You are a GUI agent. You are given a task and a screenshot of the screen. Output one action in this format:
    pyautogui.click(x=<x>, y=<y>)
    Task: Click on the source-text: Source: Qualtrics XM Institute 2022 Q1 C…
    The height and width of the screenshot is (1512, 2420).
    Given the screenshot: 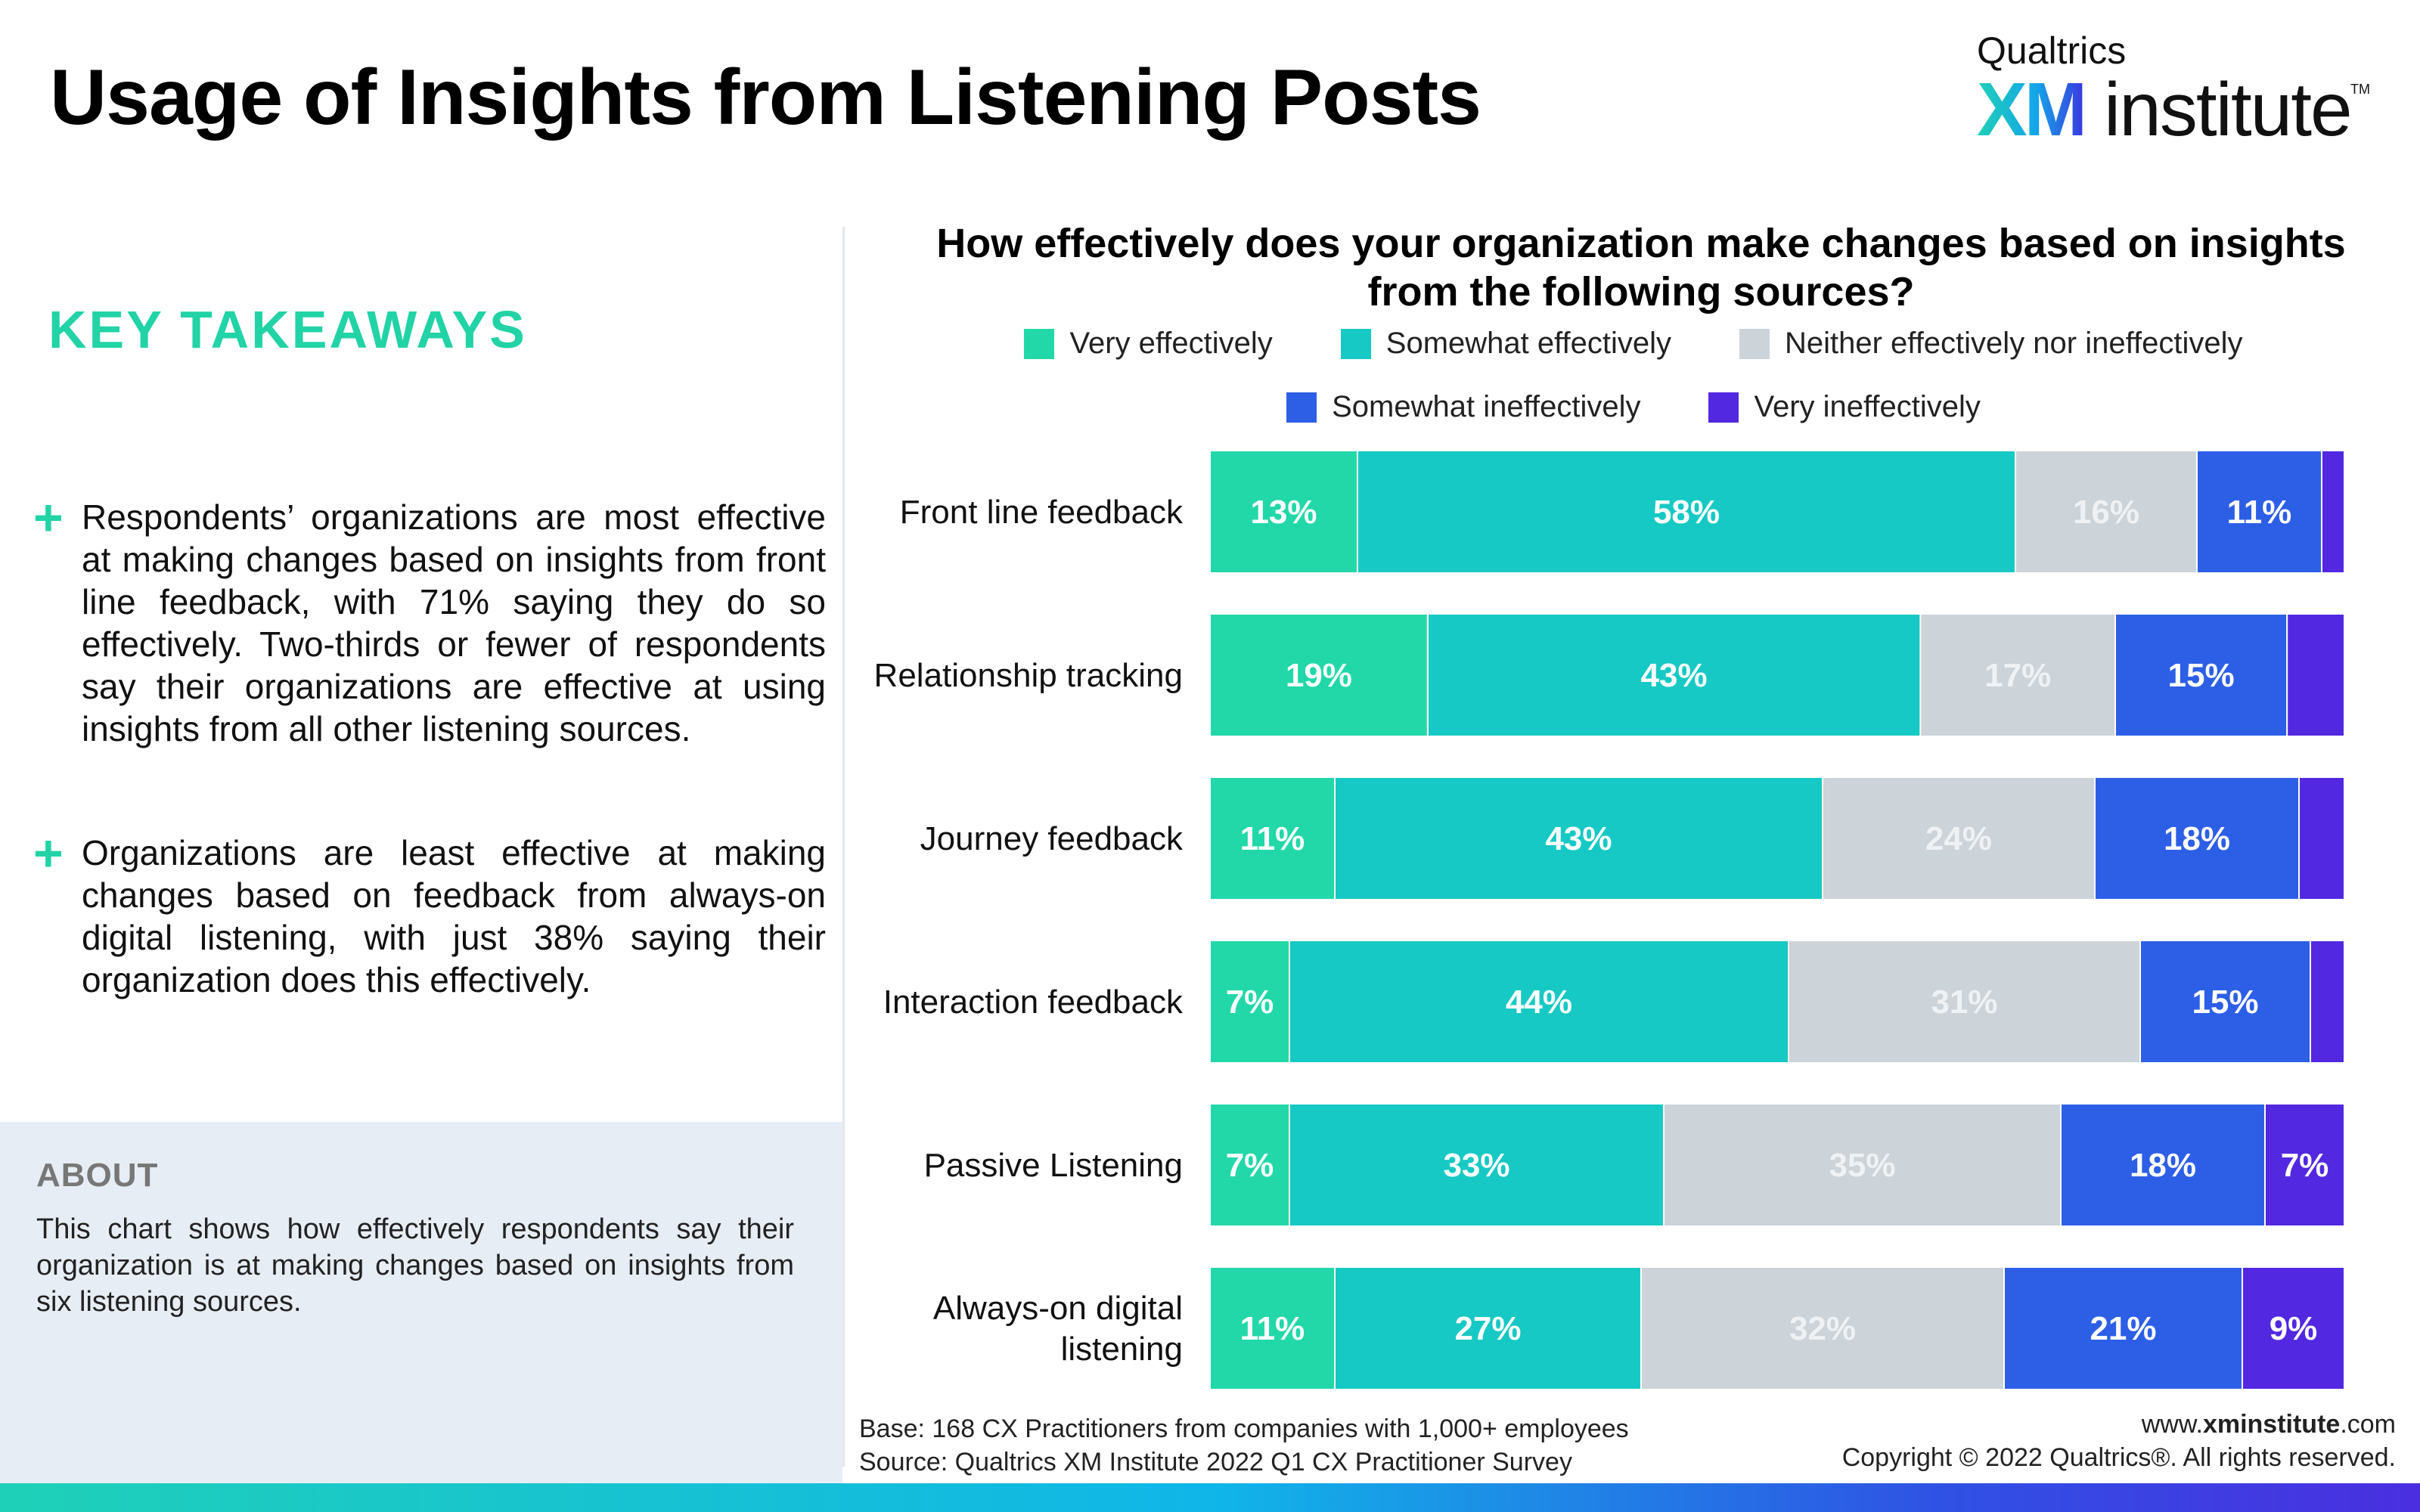 What is the action you would take?
    pyautogui.click(x=1215, y=1462)
    